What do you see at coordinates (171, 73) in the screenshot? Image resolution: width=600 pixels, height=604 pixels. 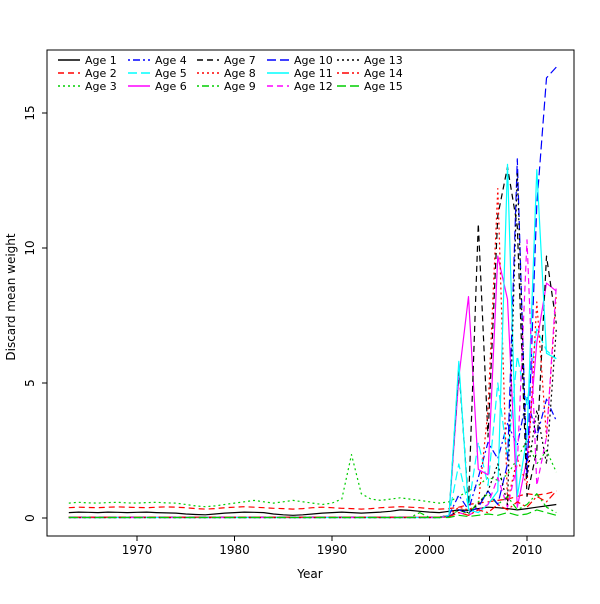 I see `legend-label-age-5: Age 5` at bounding box center [171, 73].